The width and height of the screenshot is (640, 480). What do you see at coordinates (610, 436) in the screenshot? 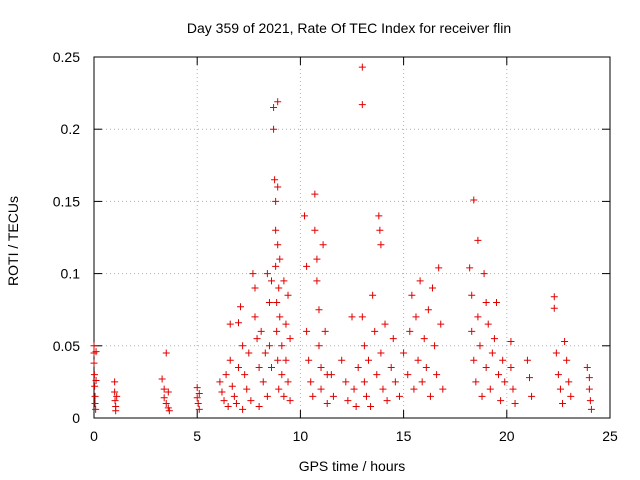
I see `x-tick-label: 25` at bounding box center [610, 436].